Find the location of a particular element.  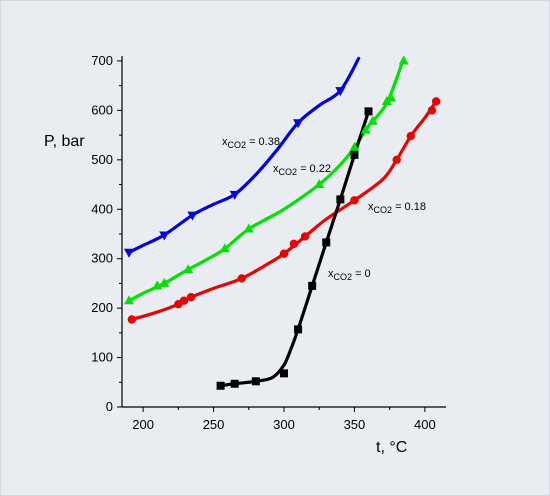

x-tick-label: 200 is located at coordinates (143, 424).